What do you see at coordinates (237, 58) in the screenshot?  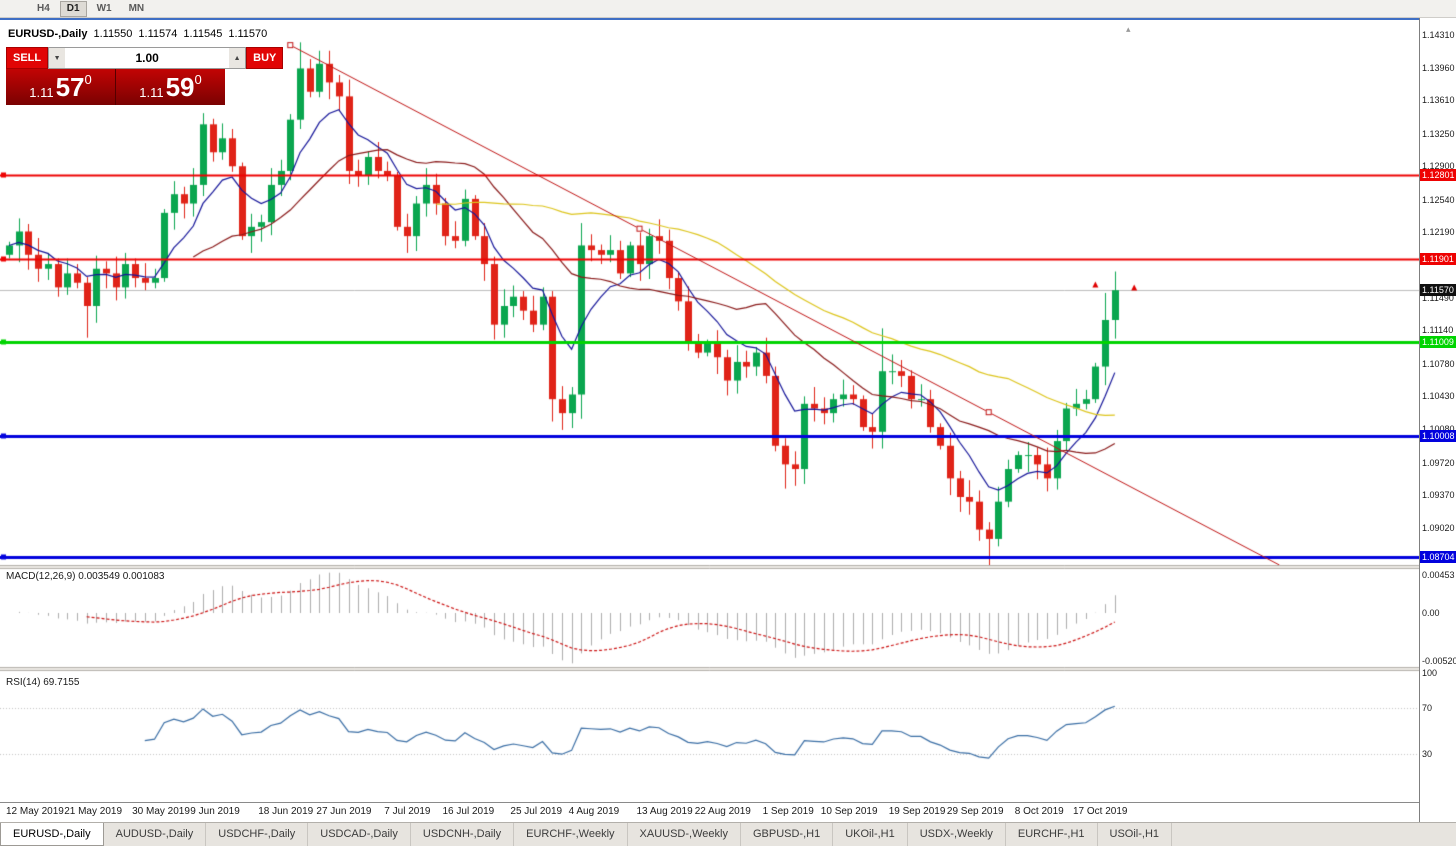 I see `volume-increase-button: ▲` at bounding box center [237, 58].